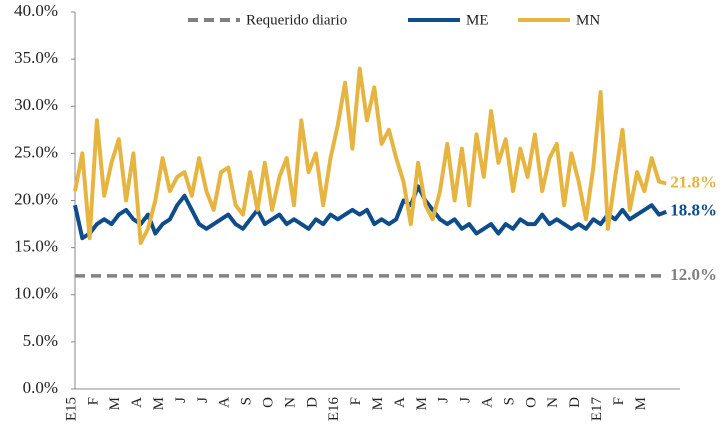 The height and width of the screenshot is (426, 728). Describe the element at coordinates (36, 104) in the screenshot. I see `y-tick-label: 30.0%` at that location.